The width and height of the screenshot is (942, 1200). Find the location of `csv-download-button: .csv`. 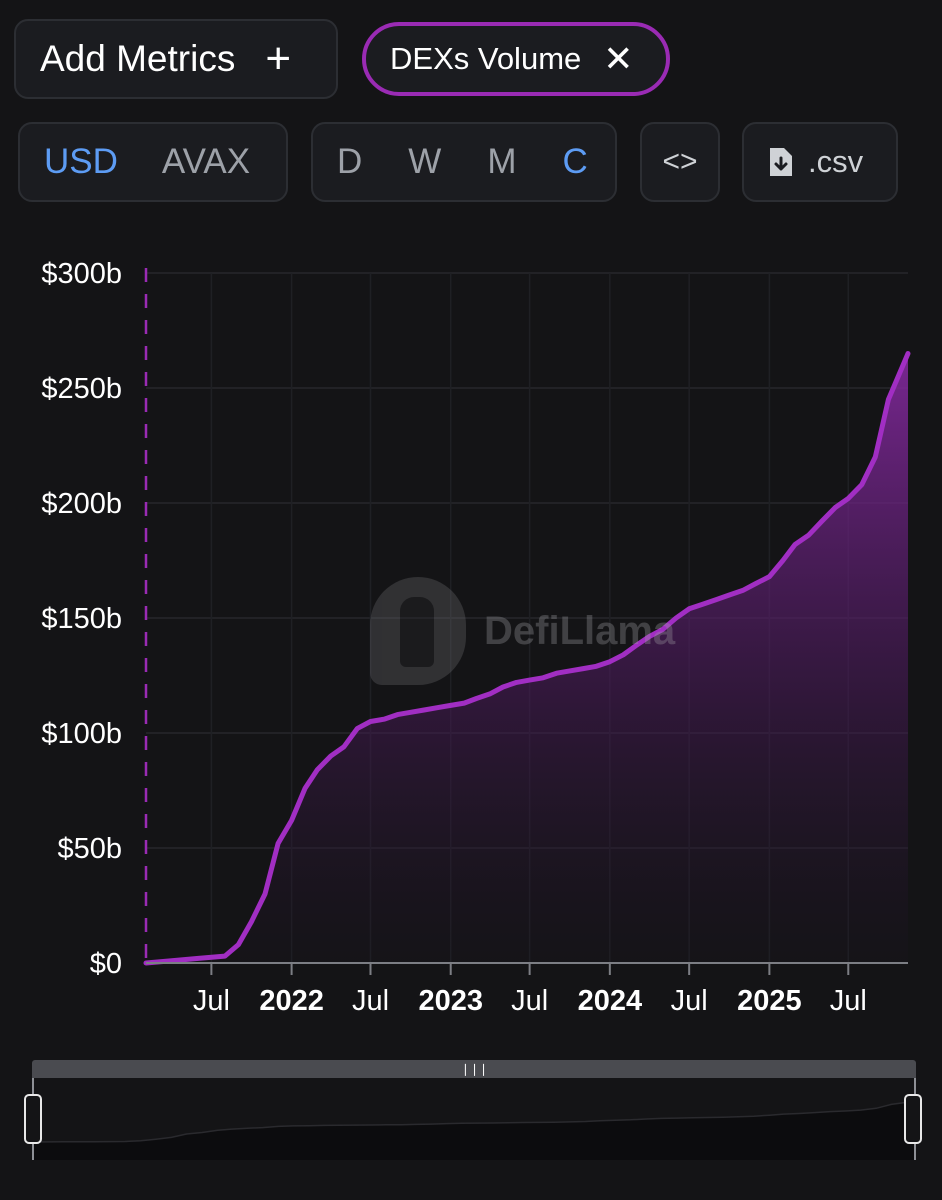

csv-download-button: .csv is located at coordinates (820, 162).